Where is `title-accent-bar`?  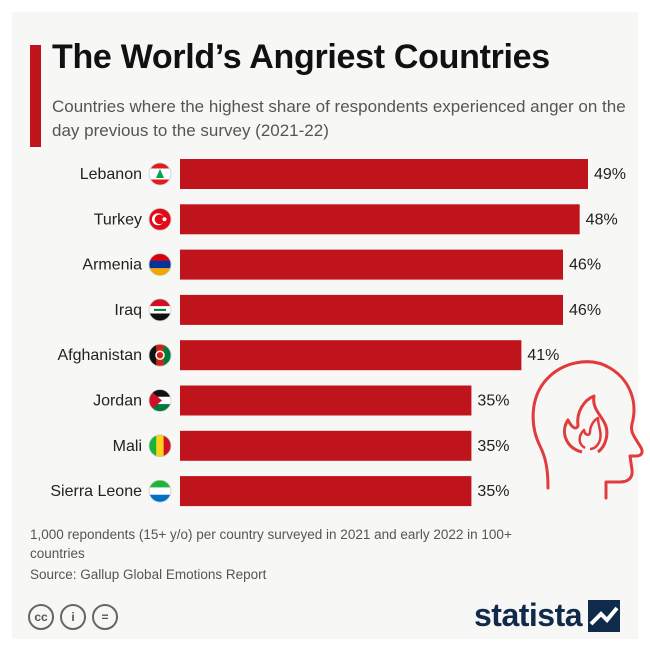 title-accent-bar is located at coordinates (35, 96).